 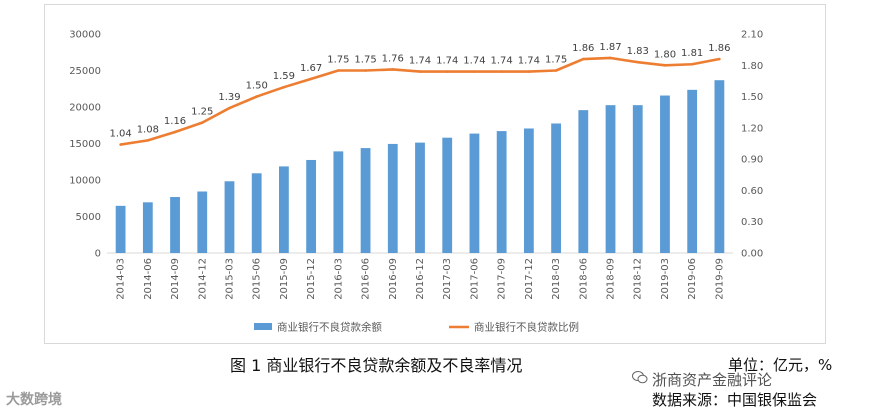 I want to click on x-tick-label: 2016-12, so click(x=420, y=279).